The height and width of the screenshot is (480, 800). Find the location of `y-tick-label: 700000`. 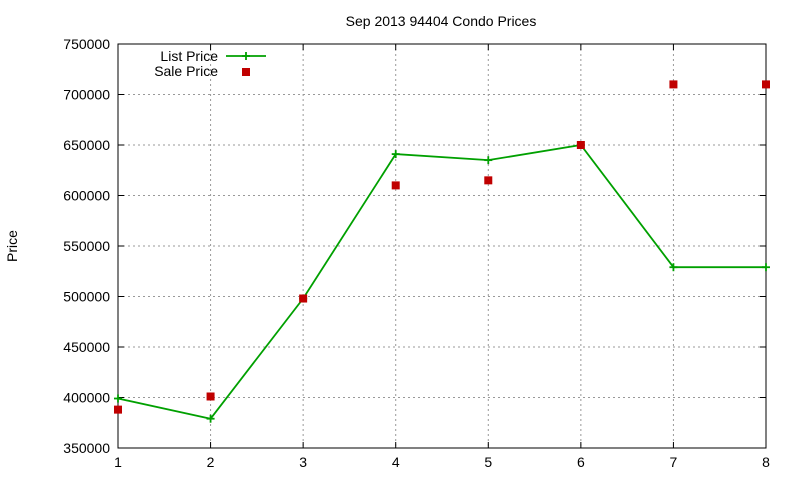

y-tick-label: 700000 is located at coordinates (86, 95).